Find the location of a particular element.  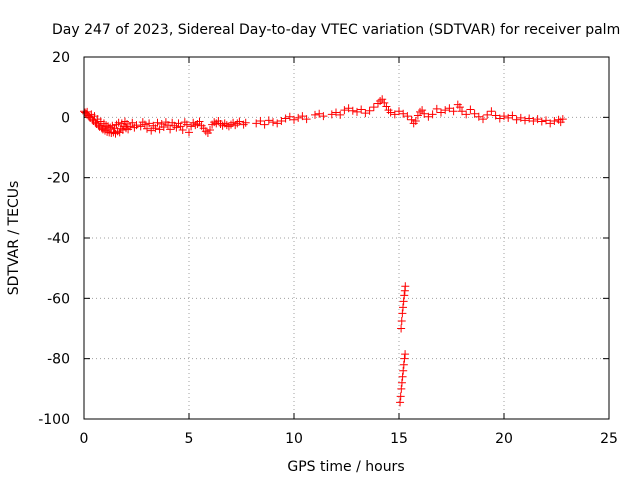

y-tick-label: -20 is located at coordinates (58, 179).